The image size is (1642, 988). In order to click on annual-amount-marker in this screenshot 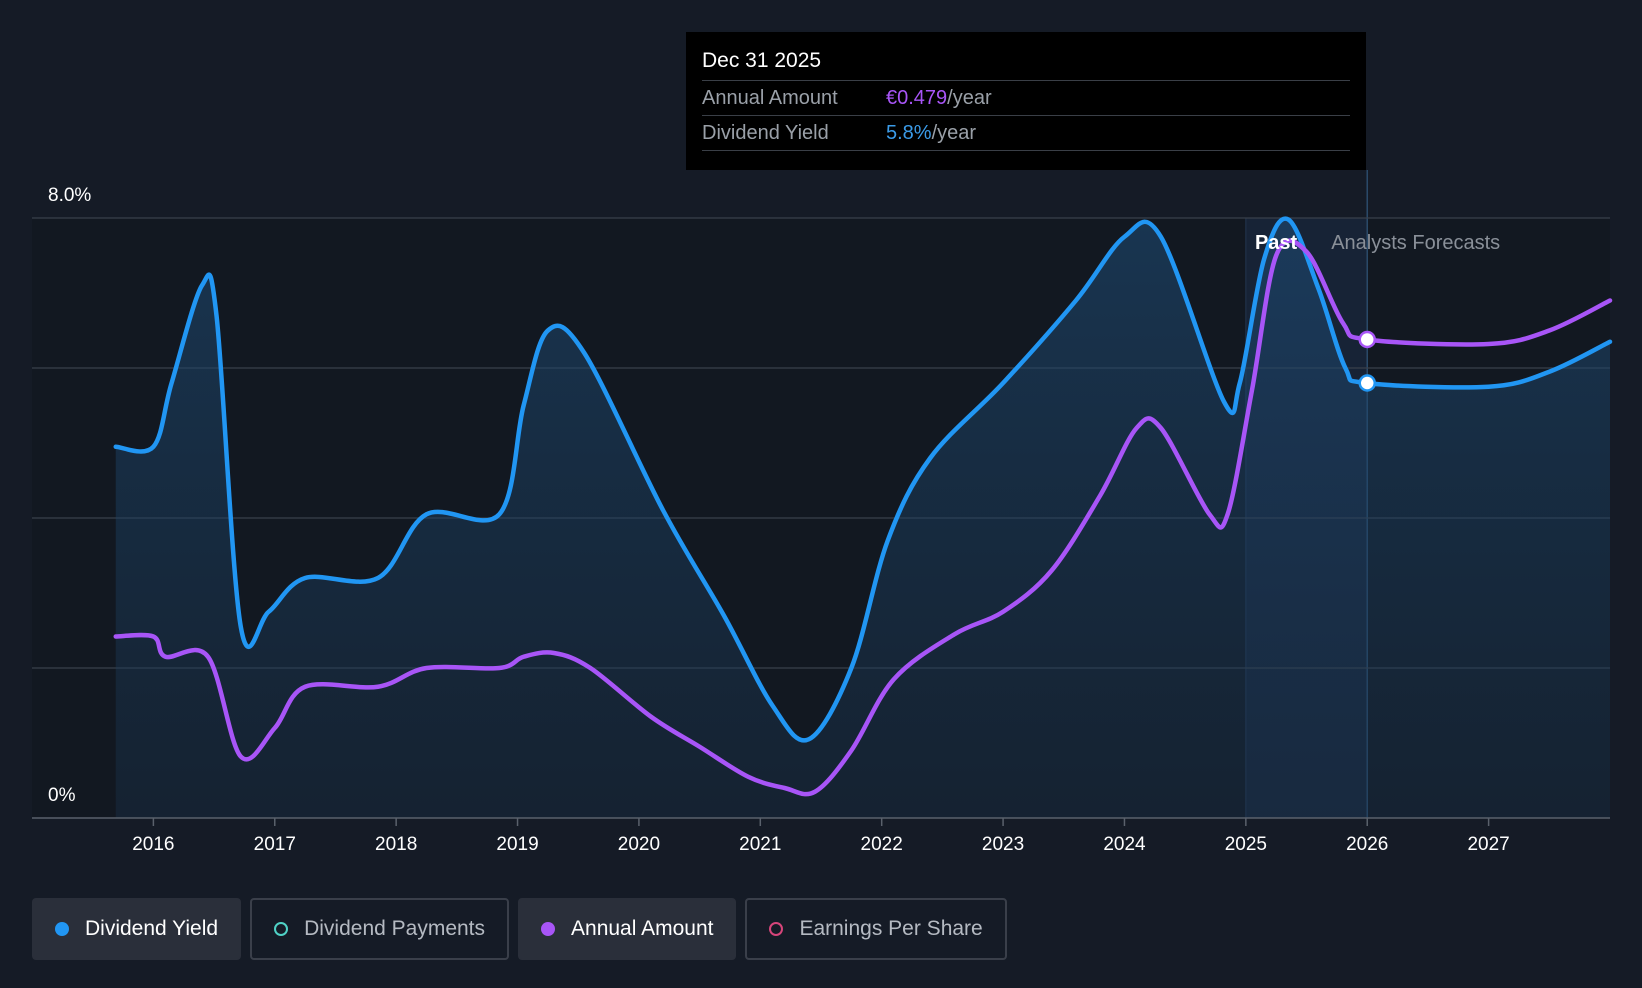, I will do `click(1367, 339)`.